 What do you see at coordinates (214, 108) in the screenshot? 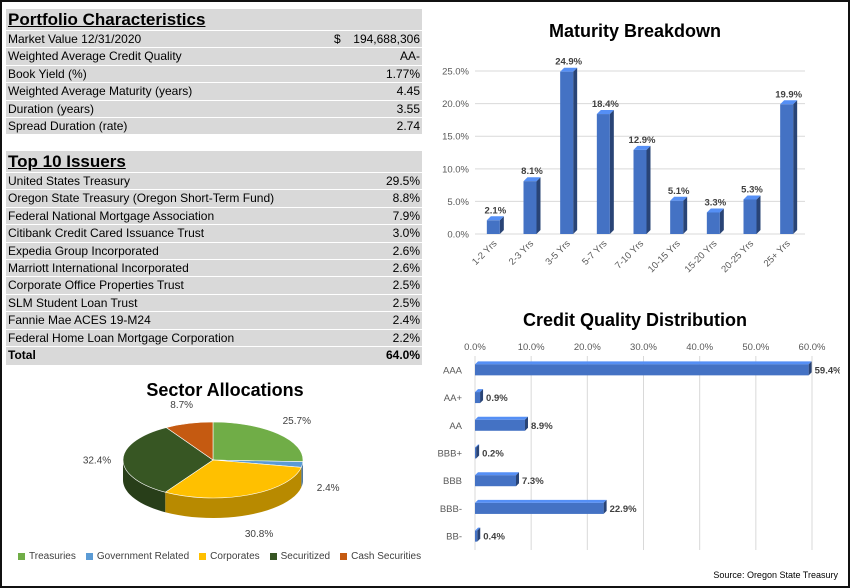
I see `table-row: Duration (years) 3.55` at bounding box center [214, 108].